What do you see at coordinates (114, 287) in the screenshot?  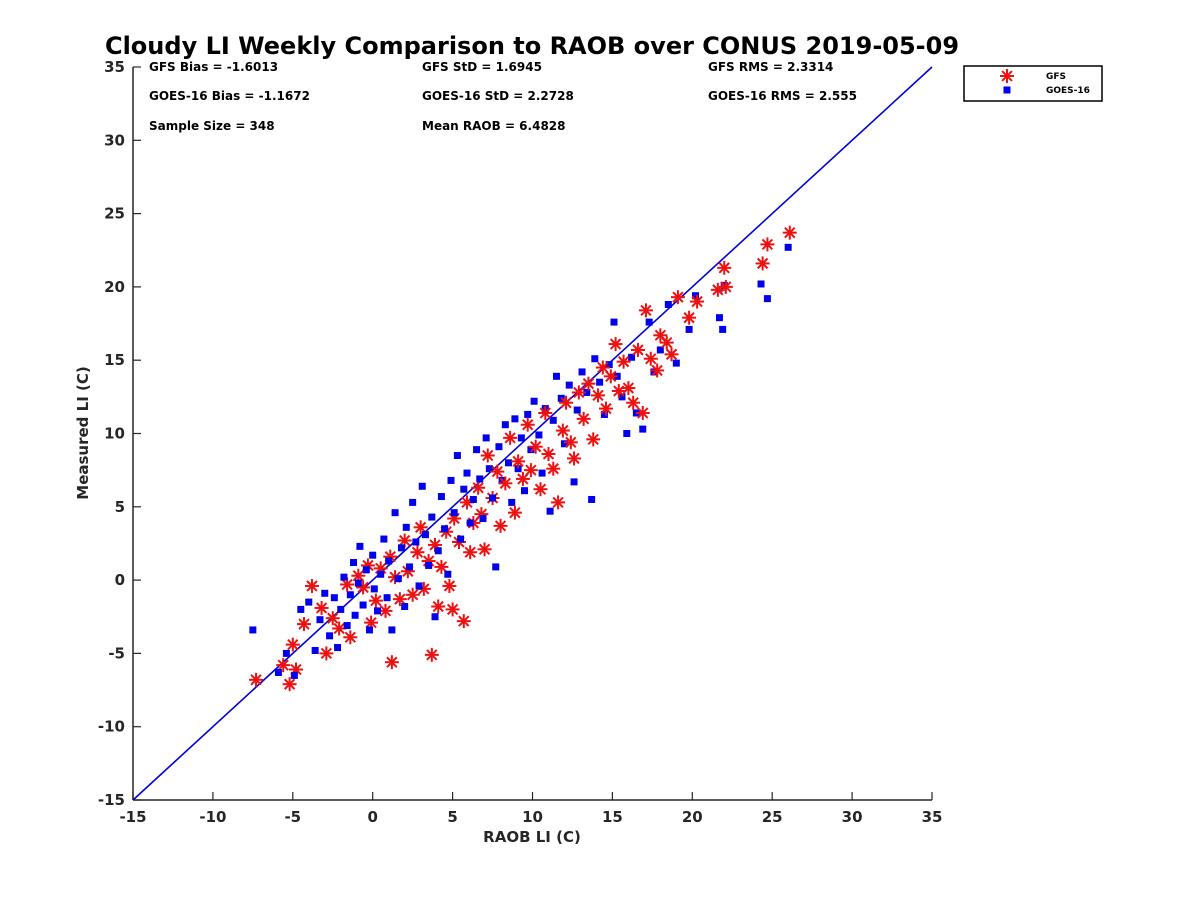 I see `y-tick-label: 20` at bounding box center [114, 287].